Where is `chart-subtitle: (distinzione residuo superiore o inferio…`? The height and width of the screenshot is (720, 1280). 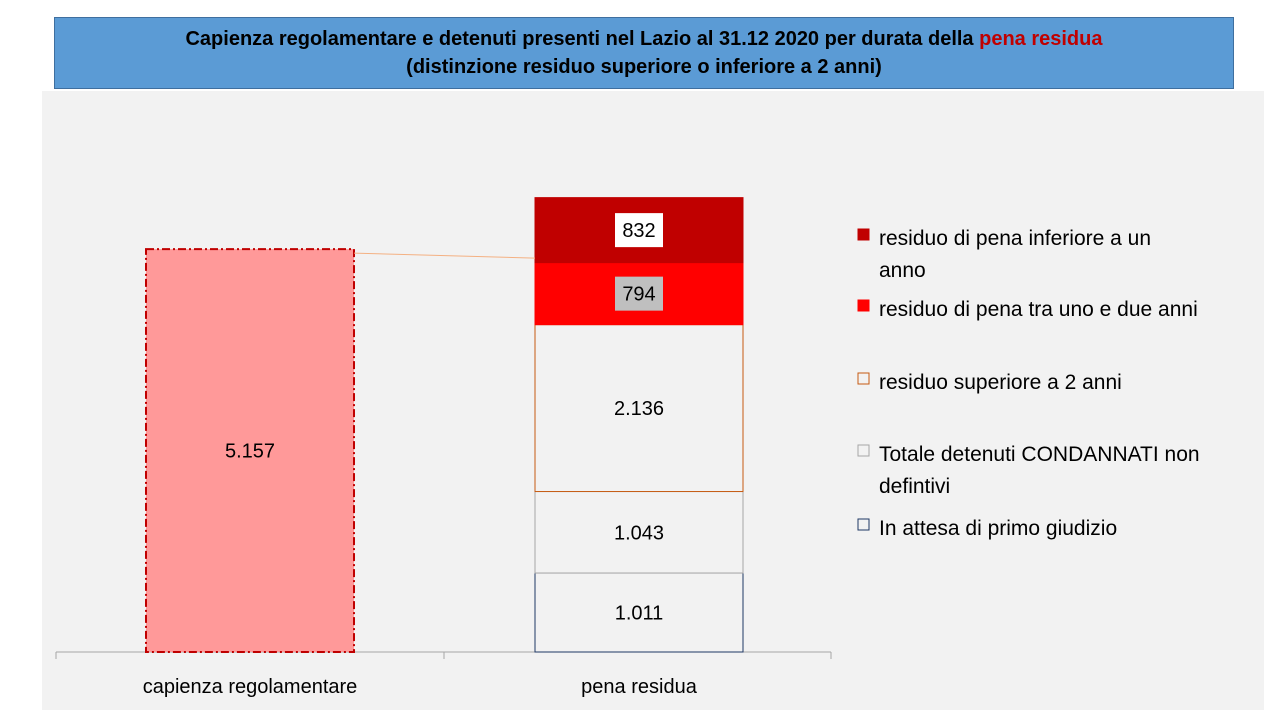 chart-subtitle: (distinzione residuo superiore o inferio… is located at coordinates (644, 67).